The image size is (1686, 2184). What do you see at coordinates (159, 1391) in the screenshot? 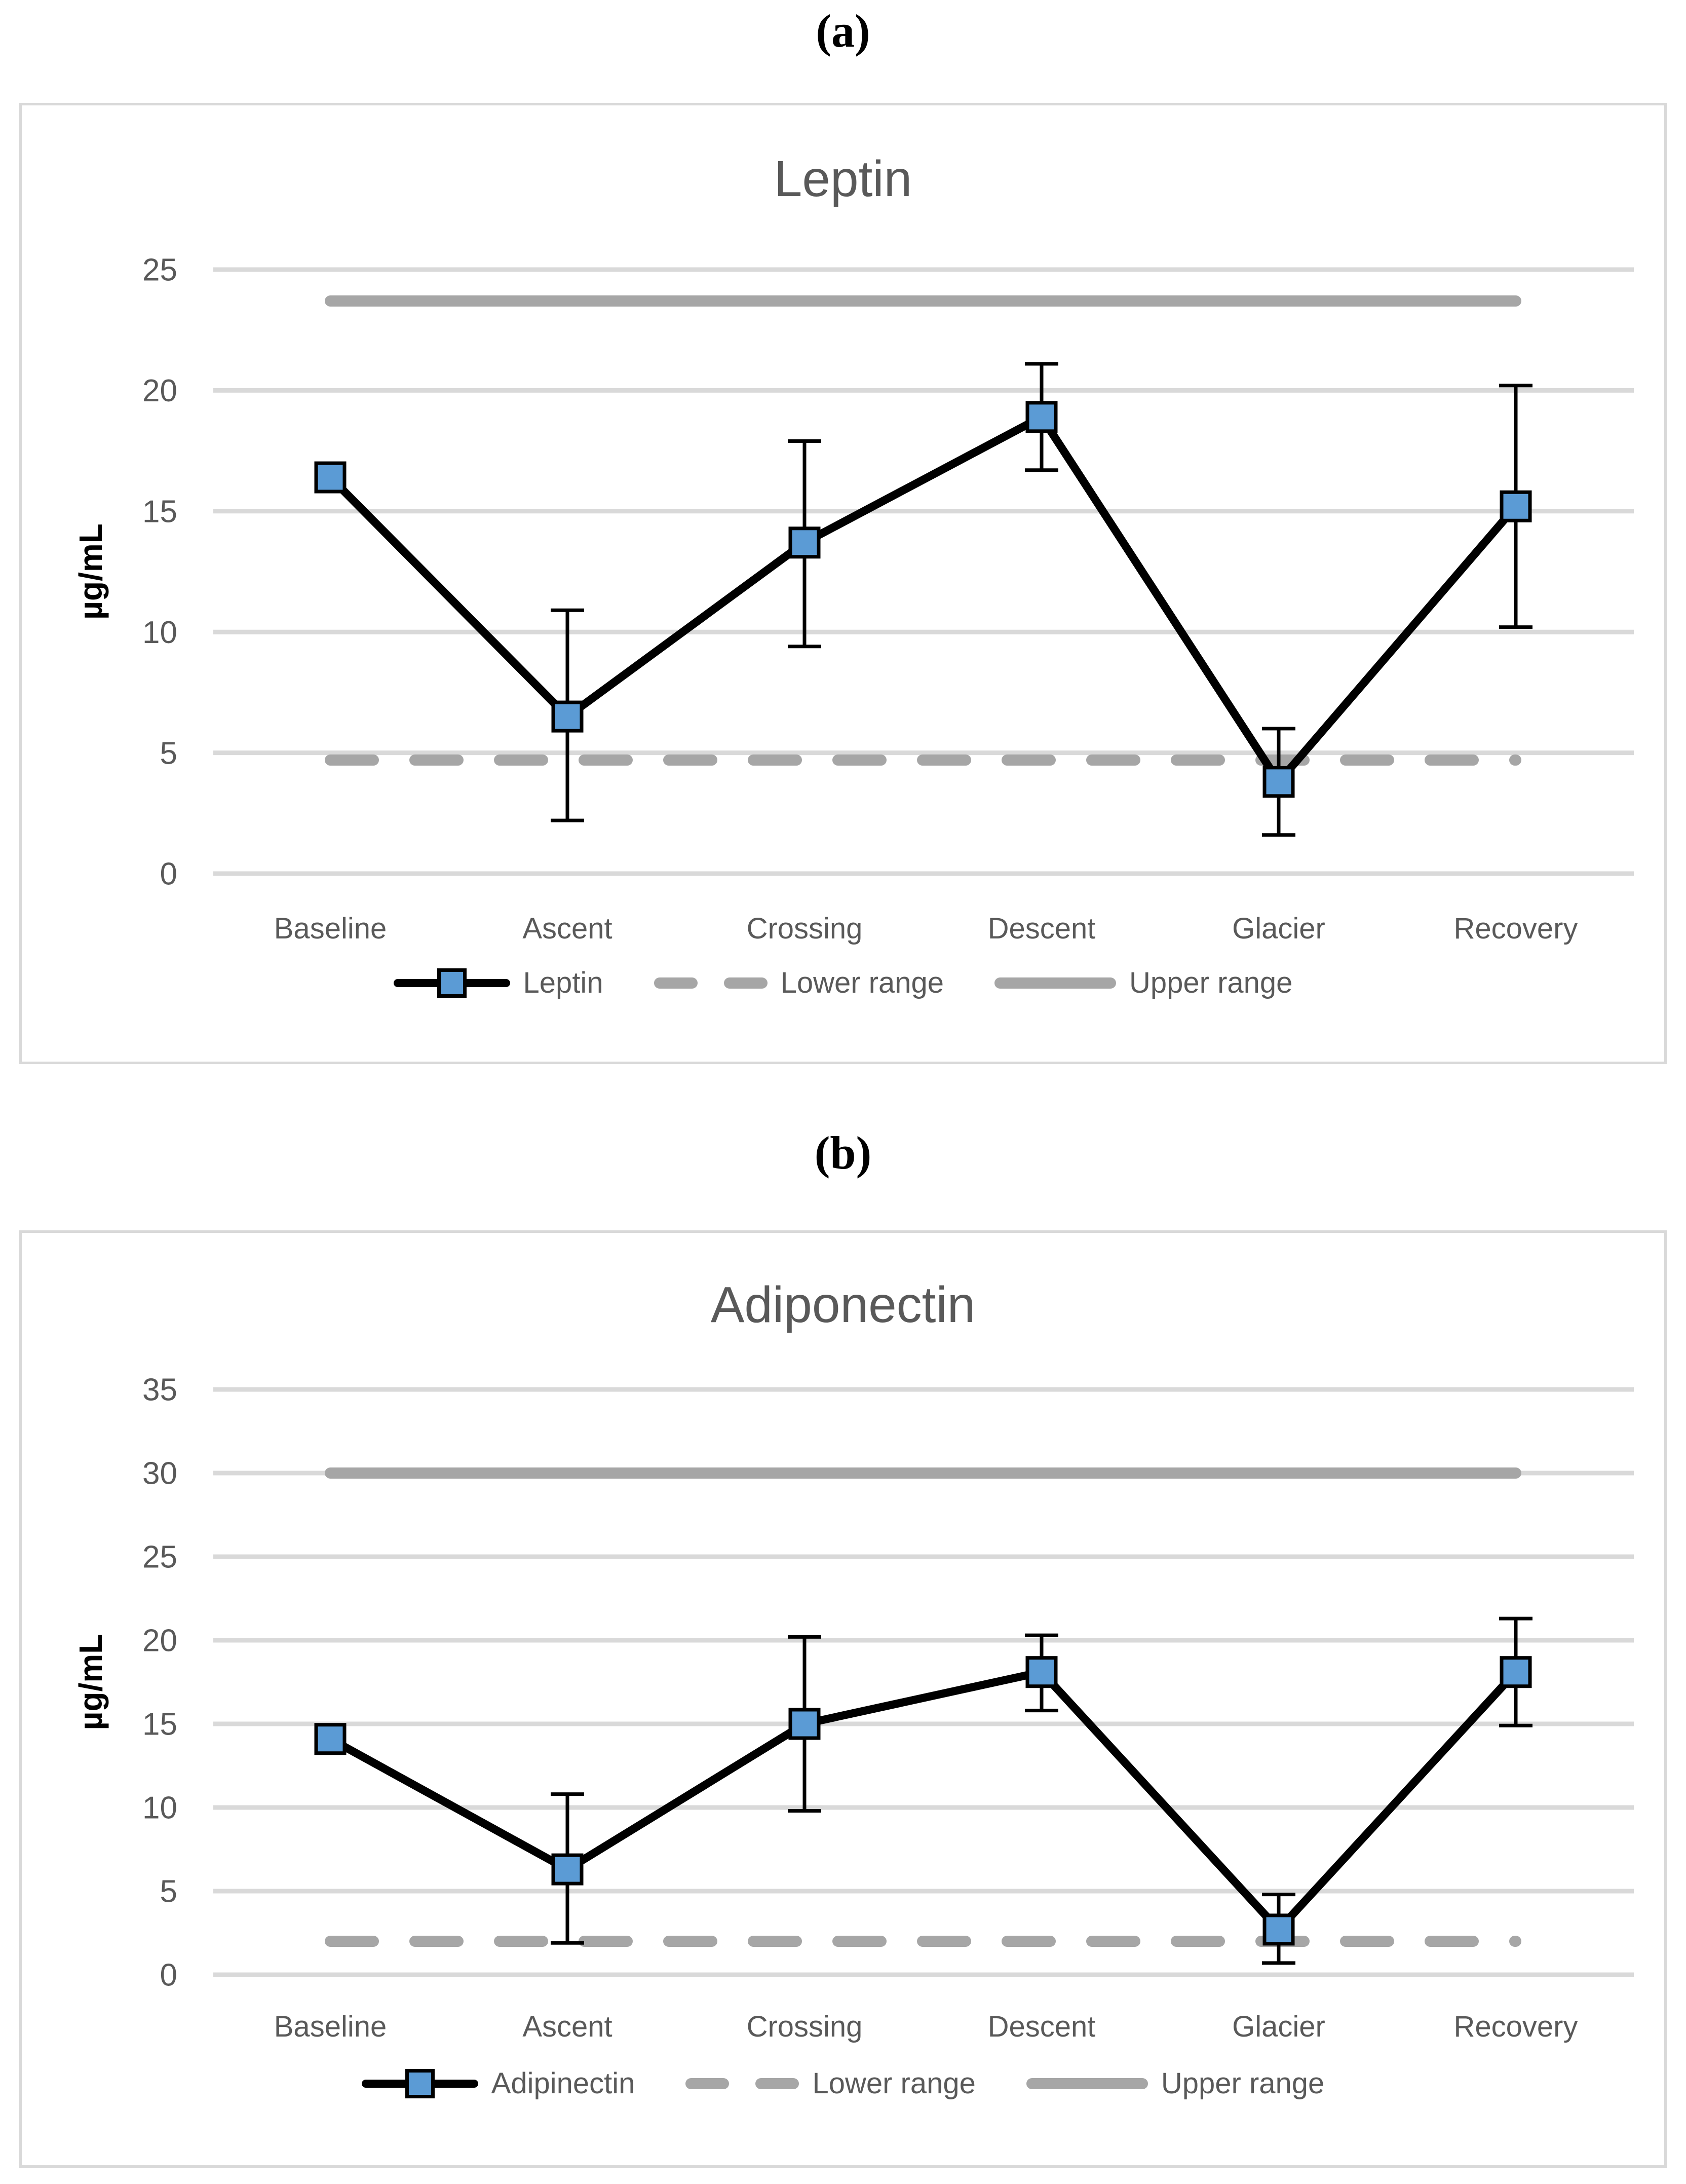
I see `svg-text: 35` at bounding box center [159, 1391].